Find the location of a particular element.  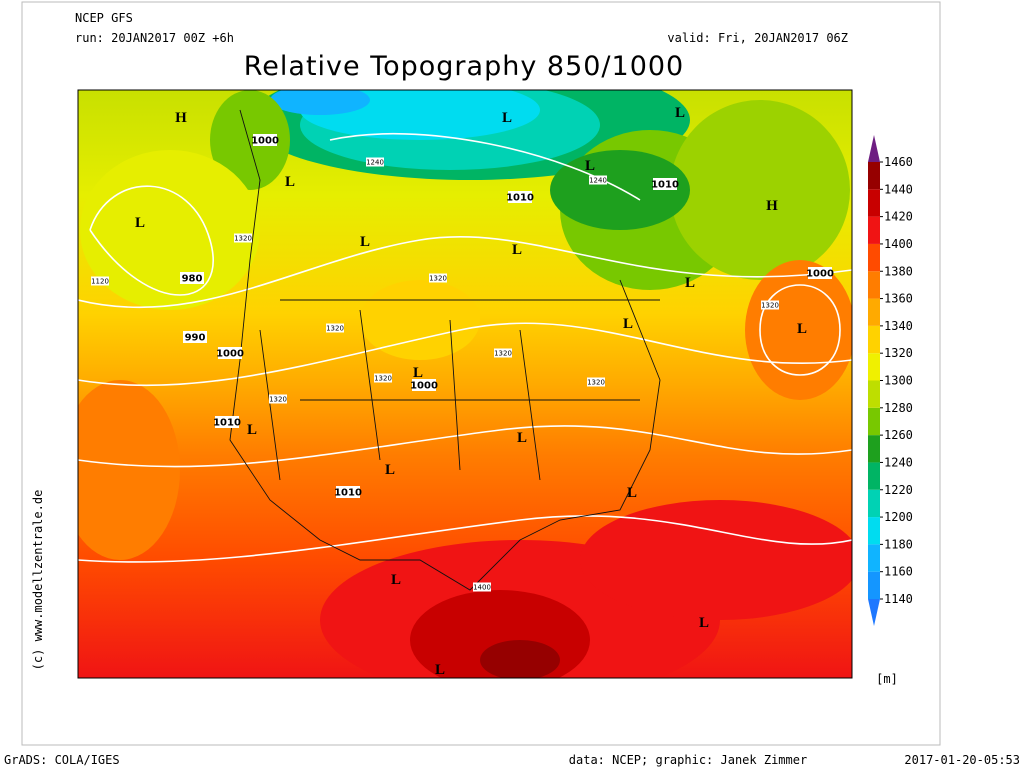

pressure-label: 980 is located at coordinates (192, 279).